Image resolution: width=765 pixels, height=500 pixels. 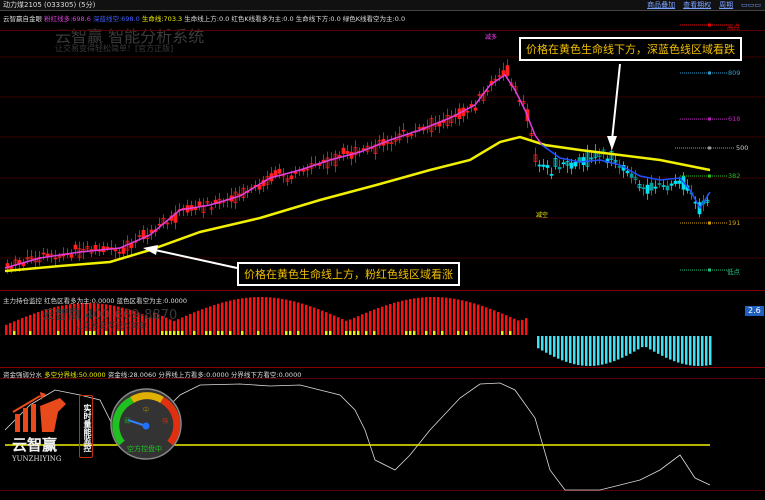 What do you see at coordinates (95, 300) in the screenshot?
I see `position-info: 主力持仓监控 红色区看多为主:0.0000 蓝色区看空为主:0.0000` at bounding box center [95, 300].